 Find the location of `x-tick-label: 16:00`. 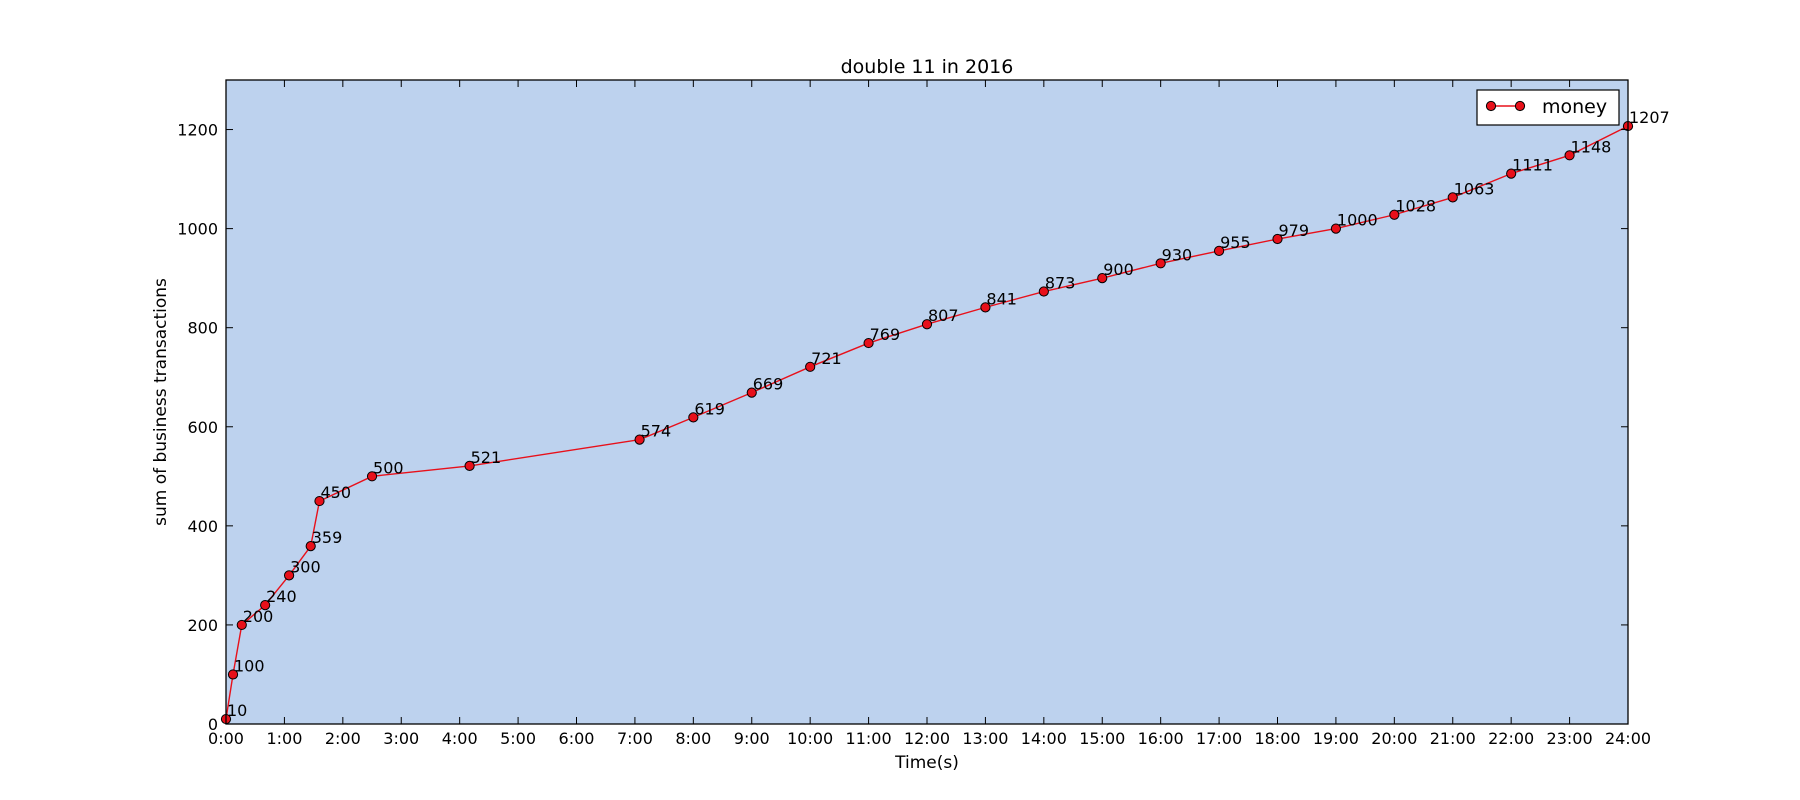

x-tick-label: 16:00 is located at coordinates (1161, 738).